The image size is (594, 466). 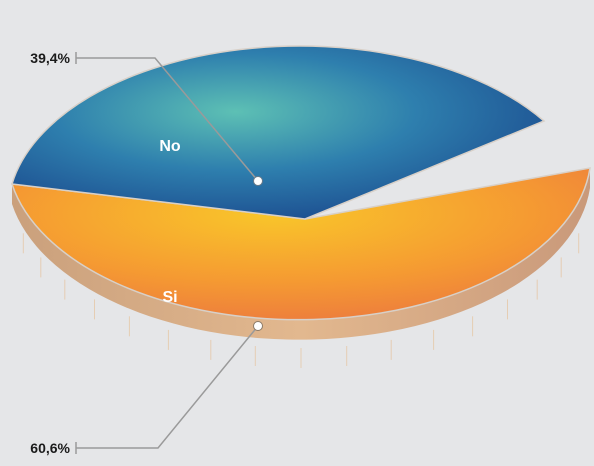 What do you see at coordinates (258, 181) in the screenshot?
I see `leader-dot-no` at bounding box center [258, 181].